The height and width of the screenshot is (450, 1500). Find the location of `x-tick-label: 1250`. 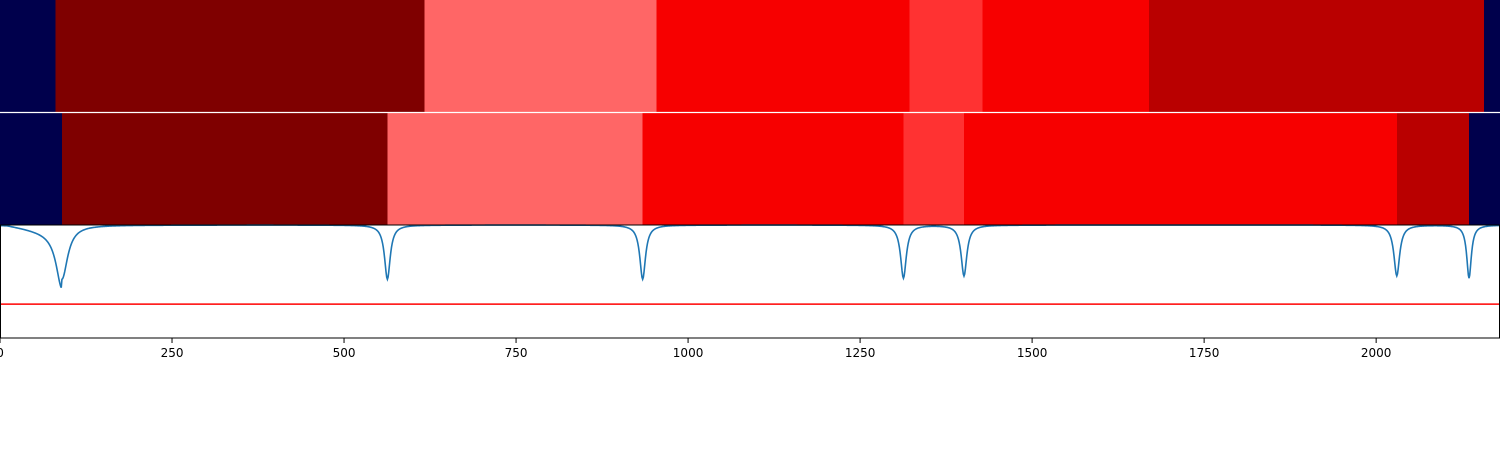

x-tick-label: 1250 is located at coordinates (860, 353).